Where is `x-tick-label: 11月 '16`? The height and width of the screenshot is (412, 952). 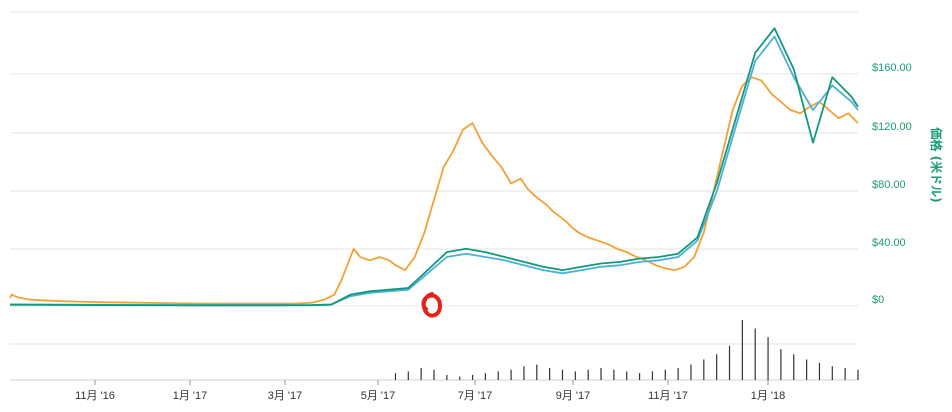 x-tick-label: 11月 '16 is located at coordinates (95, 396).